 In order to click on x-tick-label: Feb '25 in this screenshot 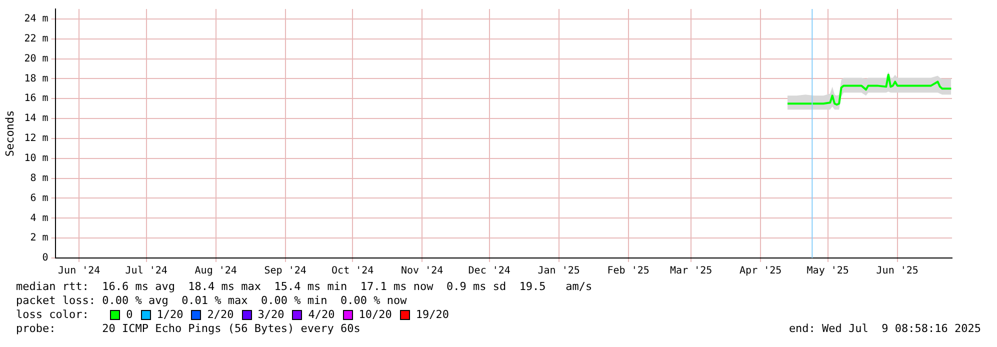, I will do `click(628, 271)`.